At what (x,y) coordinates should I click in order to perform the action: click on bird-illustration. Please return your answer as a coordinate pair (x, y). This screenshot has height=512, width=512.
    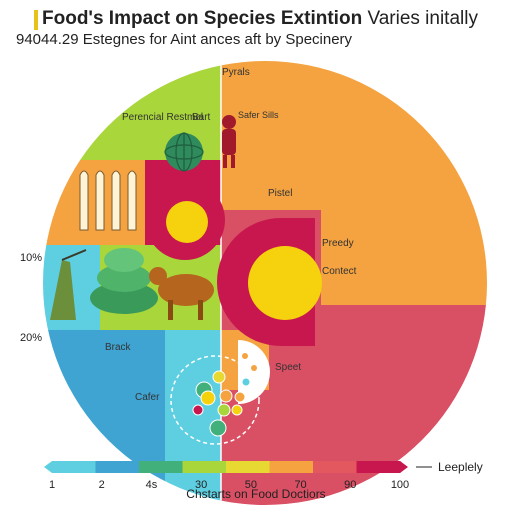
    Looking at the image, I should click on (68, 284).